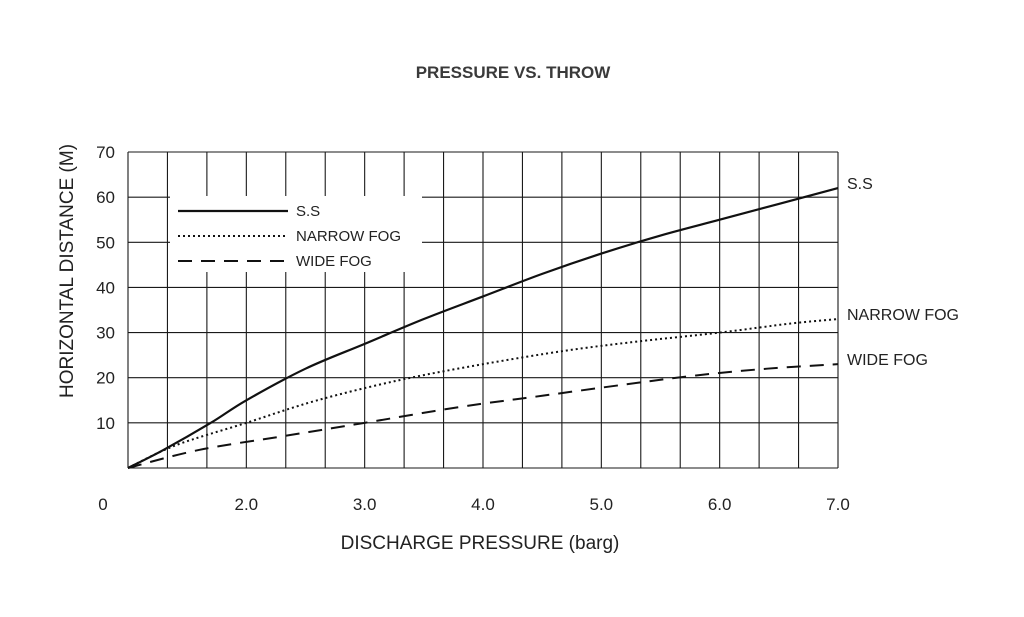 The image size is (1024, 617). Describe the element at coordinates (105, 197) in the screenshot. I see `y-tick-label: 60` at that location.